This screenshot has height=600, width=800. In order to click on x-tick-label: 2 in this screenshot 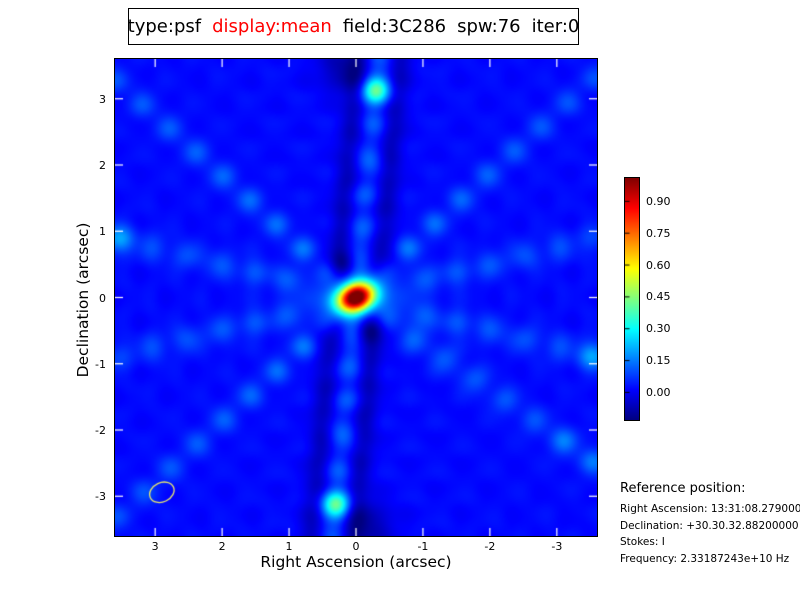, I will do `click(222, 546)`.